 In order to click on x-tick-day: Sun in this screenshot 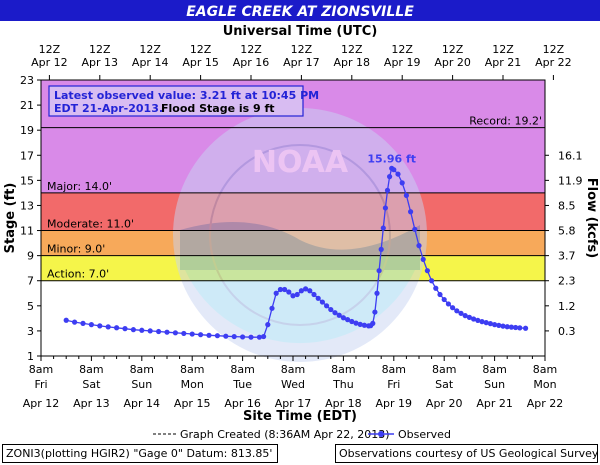, I will do `click(494, 384)`.